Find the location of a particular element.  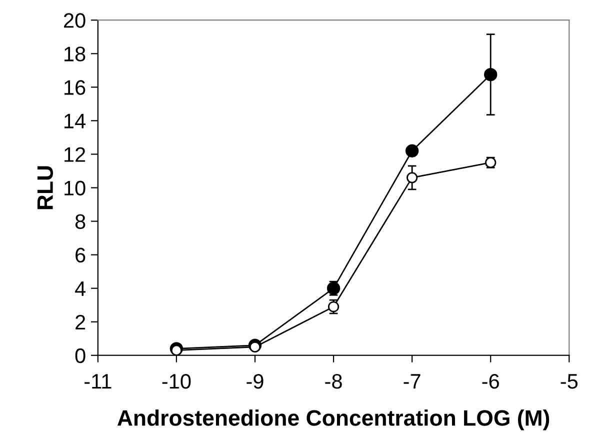

y-tick-label: 2 is located at coordinates (81, 322).